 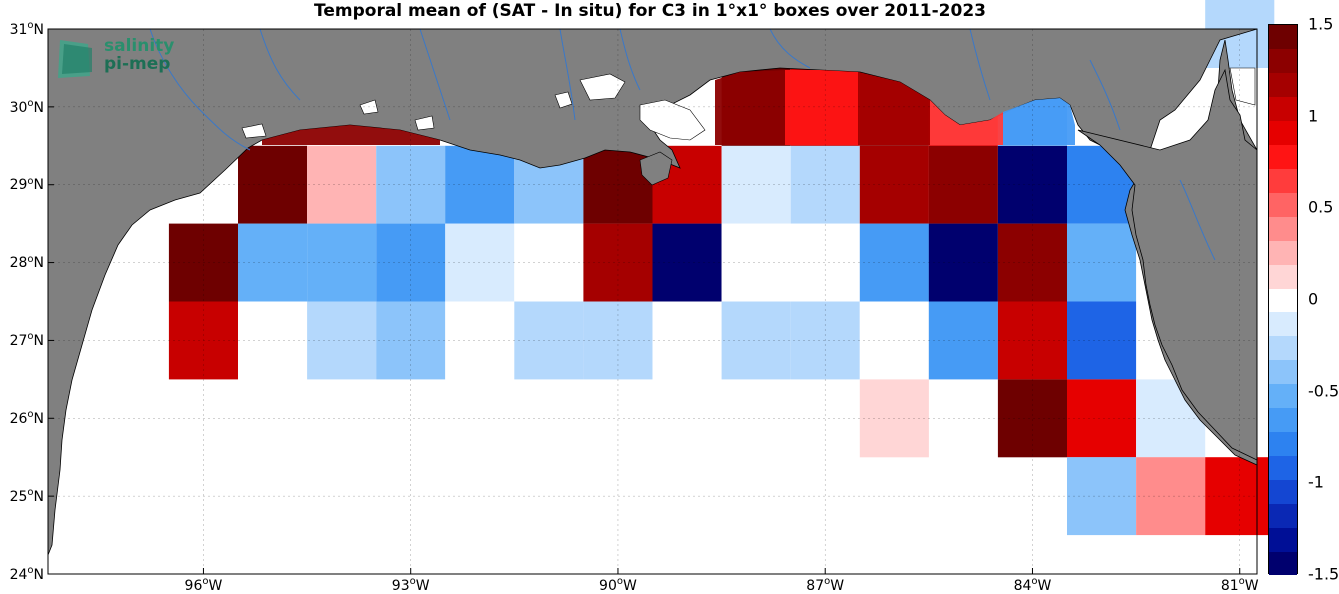 I want to click on lake-pontchartrain, so click(x=602, y=87).